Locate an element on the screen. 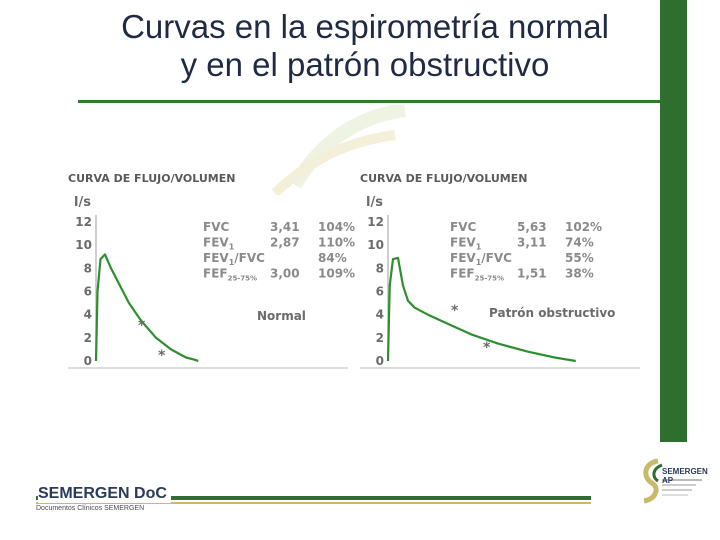 Image resolution: width=720 pixels, height=540 pixels. panel-1-y-tick: 2 is located at coordinates (380, 338).